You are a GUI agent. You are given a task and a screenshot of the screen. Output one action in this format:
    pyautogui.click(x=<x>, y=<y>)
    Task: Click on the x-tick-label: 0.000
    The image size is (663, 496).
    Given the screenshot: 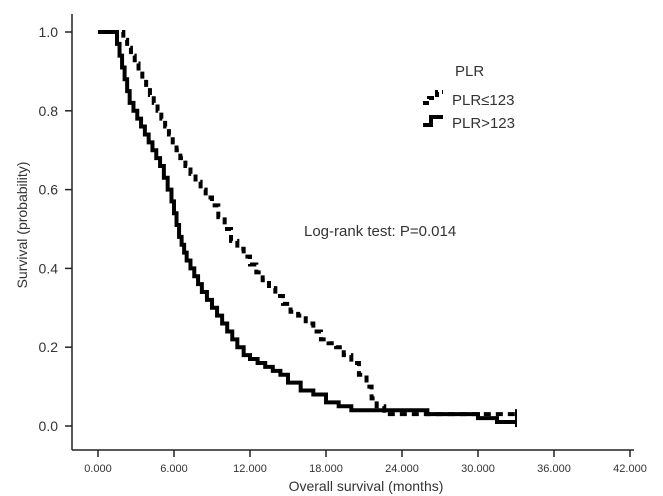 What is the action you would take?
    pyautogui.click(x=98, y=469)
    